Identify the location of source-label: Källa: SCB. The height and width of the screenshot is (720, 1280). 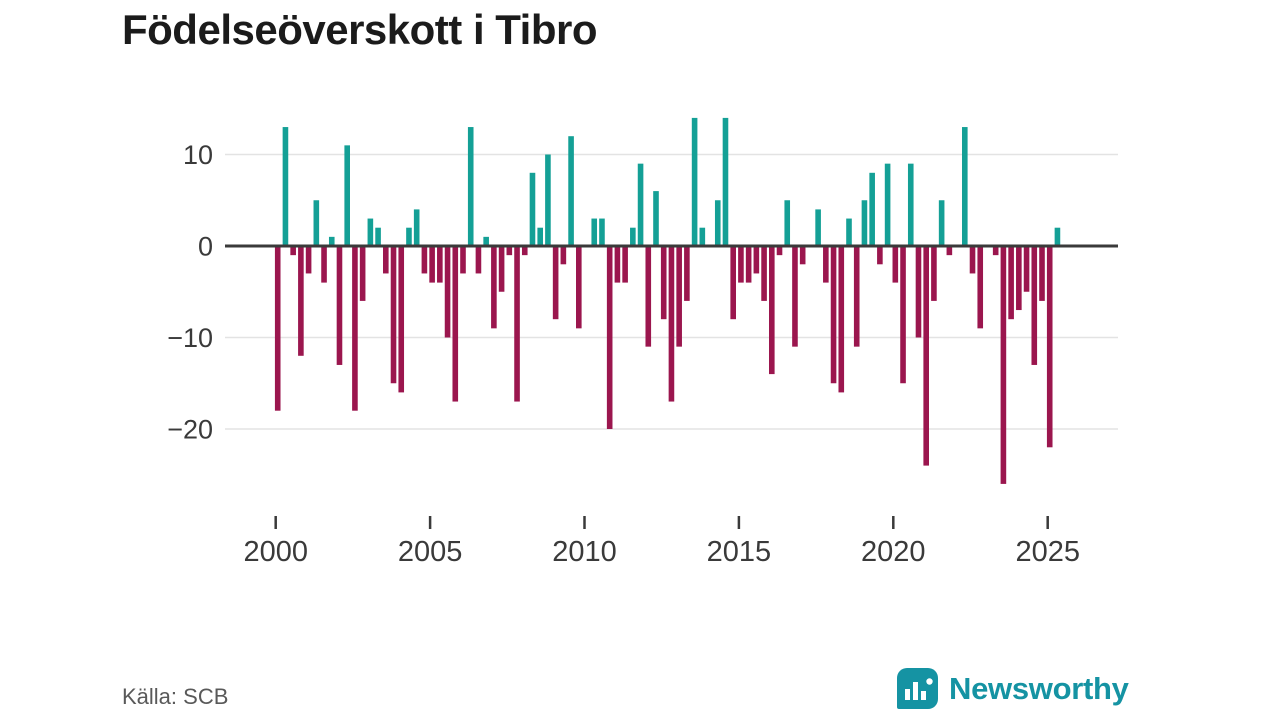
(175, 696).